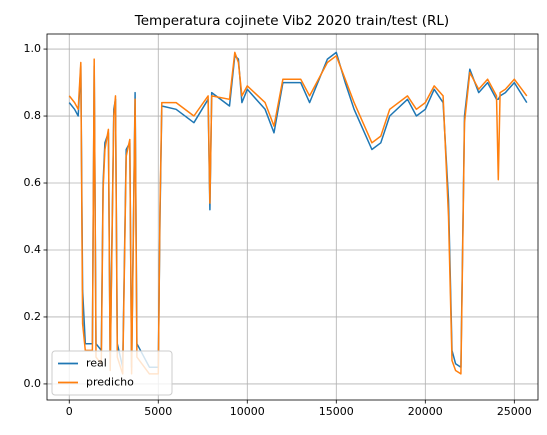  Describe the element at coordinates (425, 411) in the screenshot. I see `x-tick-label: 20000` at that location.